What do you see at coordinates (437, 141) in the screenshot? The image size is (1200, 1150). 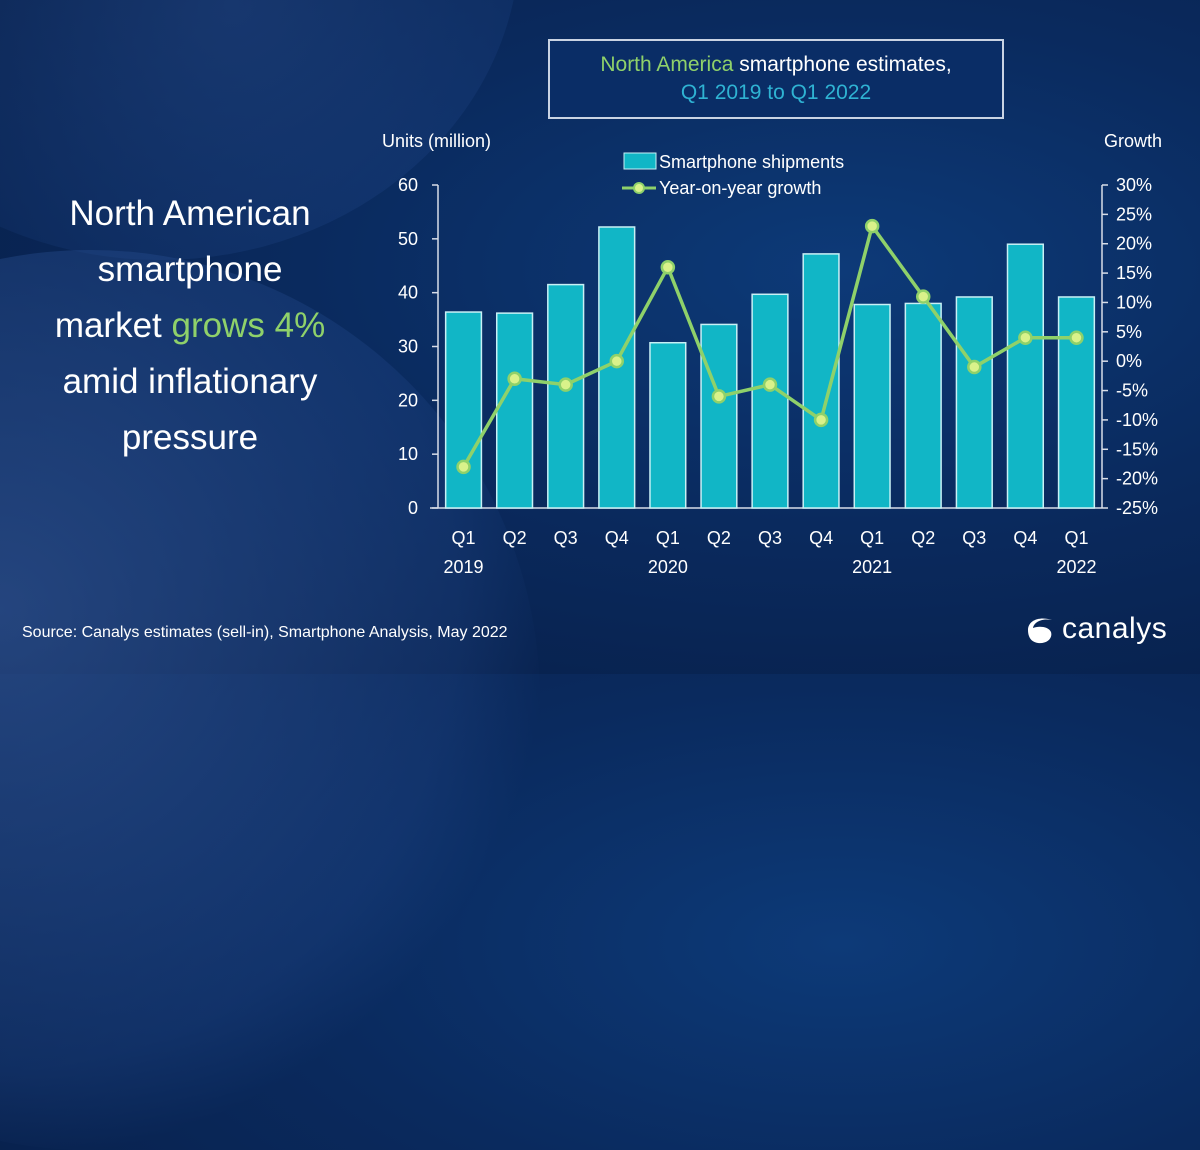 I see `left-axis-title: Units (million)` at bounding box center [437, 141].